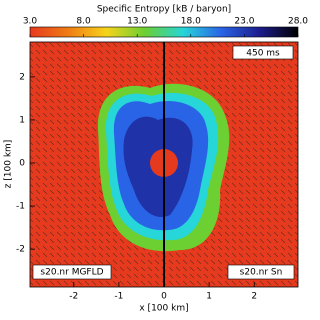  Describe the element at coordinates (22, 163) in the screenshot. I see `y-tick-label: 0` at that location.